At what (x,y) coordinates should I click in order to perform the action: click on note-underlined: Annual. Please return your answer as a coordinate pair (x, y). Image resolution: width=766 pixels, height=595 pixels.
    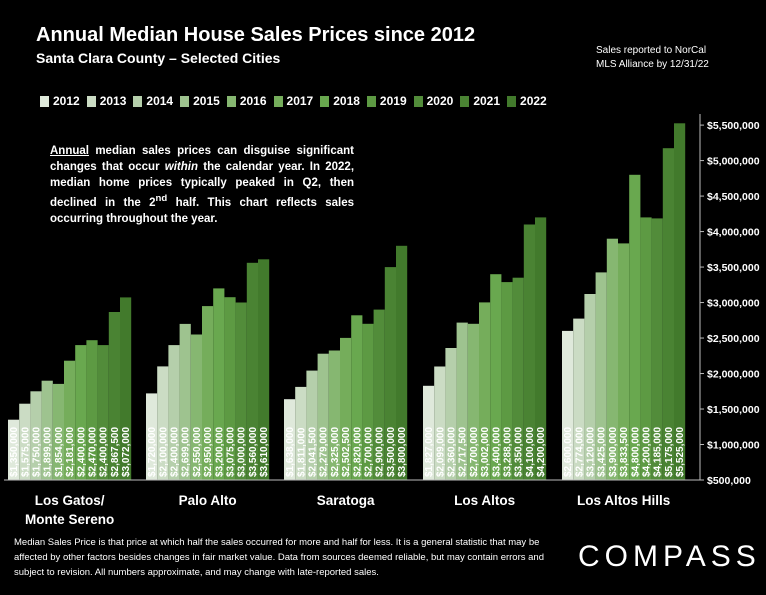
    Looking at the image, I should click on (69, 151).